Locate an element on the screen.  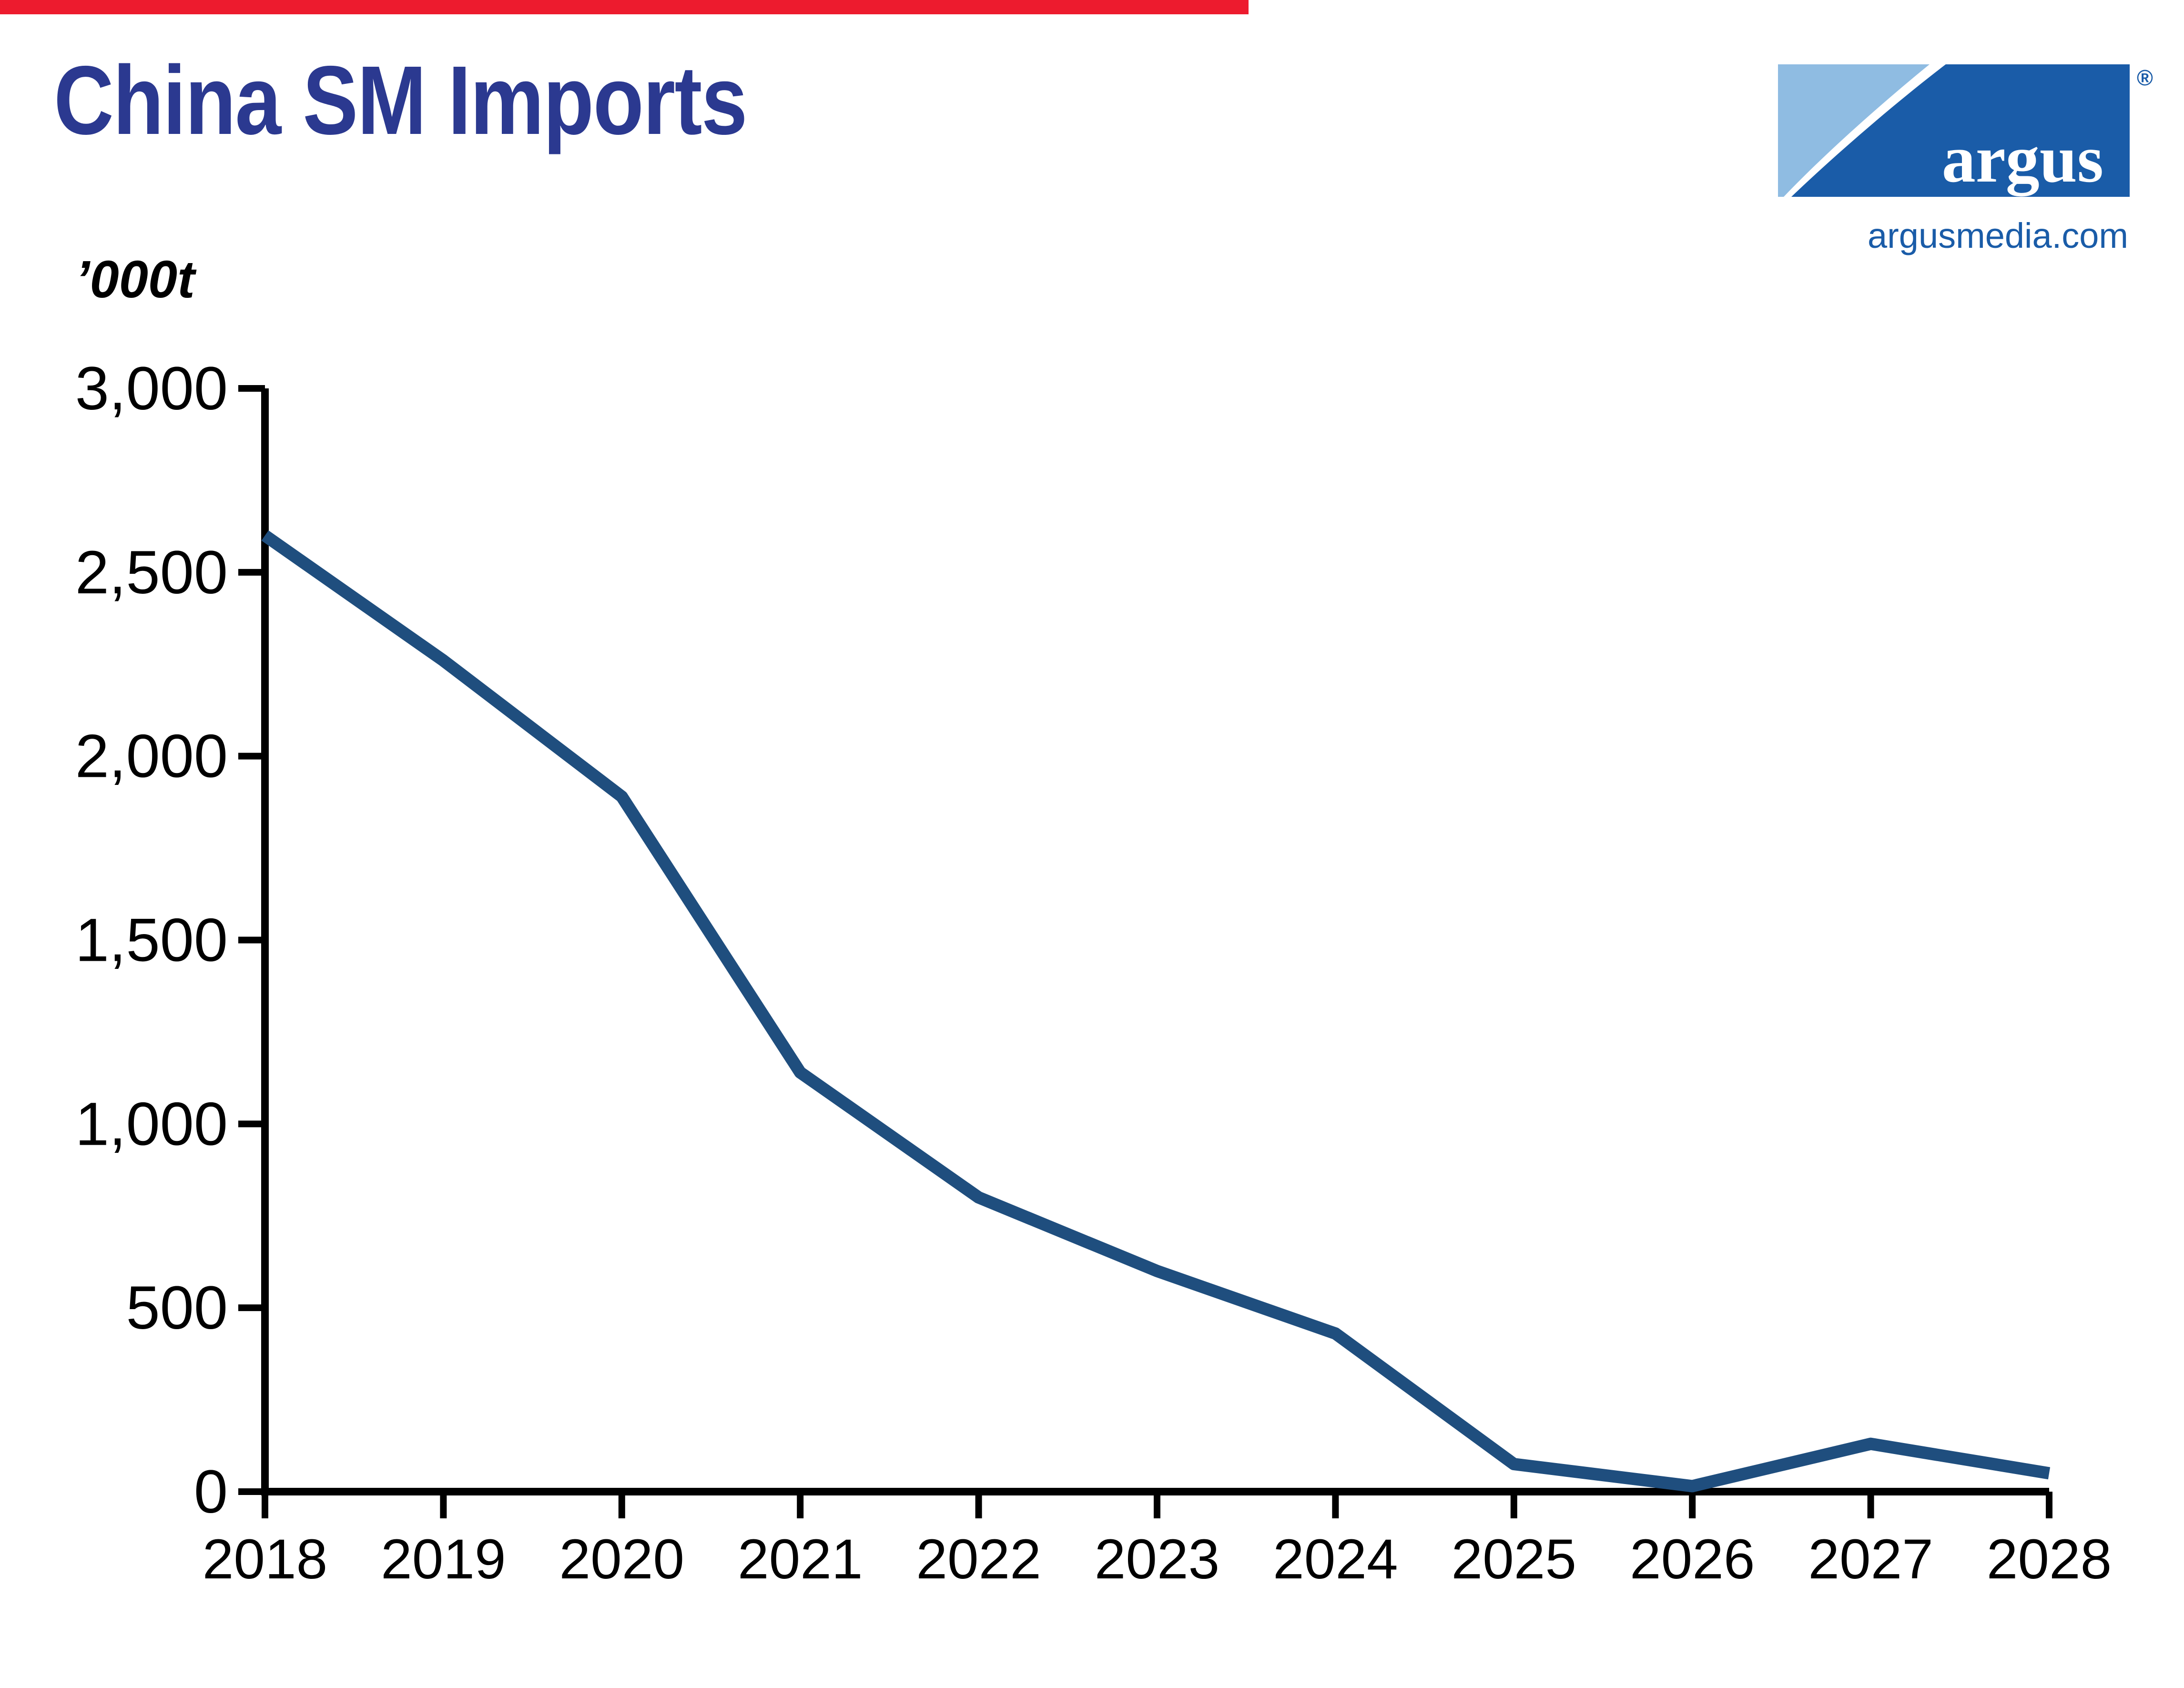
x-tick-label: 2028 is located at coordinates (2049, 1560).